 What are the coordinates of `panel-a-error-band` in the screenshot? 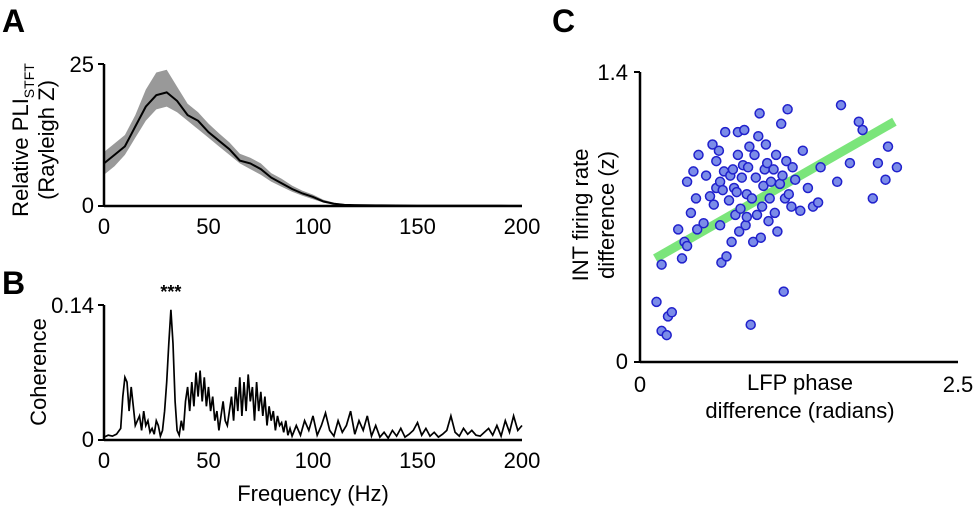 It's located at (313, 137).